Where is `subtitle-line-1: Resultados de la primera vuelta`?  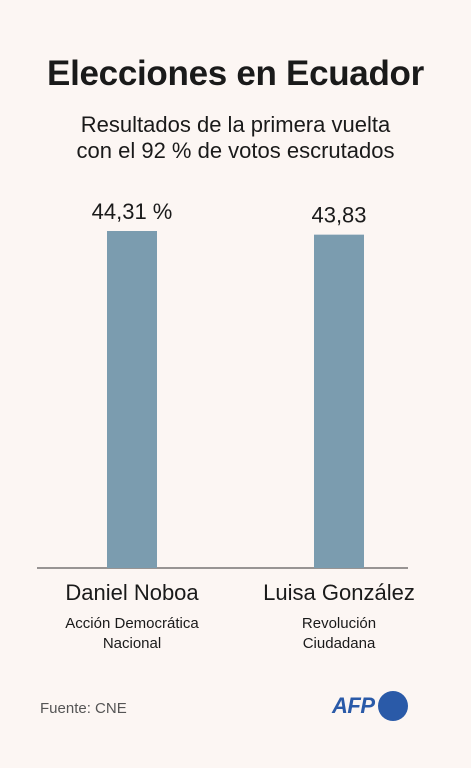 subtitle-line-1: Resultados de la primera vuelta is located at coordinates (235, 124).